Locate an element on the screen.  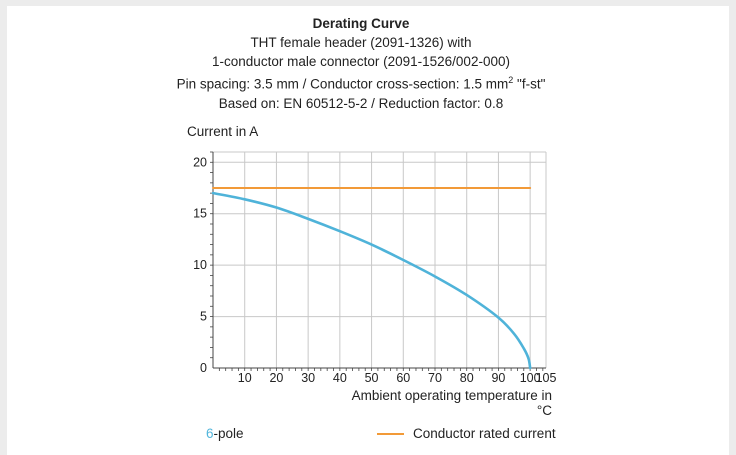
x-tick-label: 80 is located at coordinates (467, 378).